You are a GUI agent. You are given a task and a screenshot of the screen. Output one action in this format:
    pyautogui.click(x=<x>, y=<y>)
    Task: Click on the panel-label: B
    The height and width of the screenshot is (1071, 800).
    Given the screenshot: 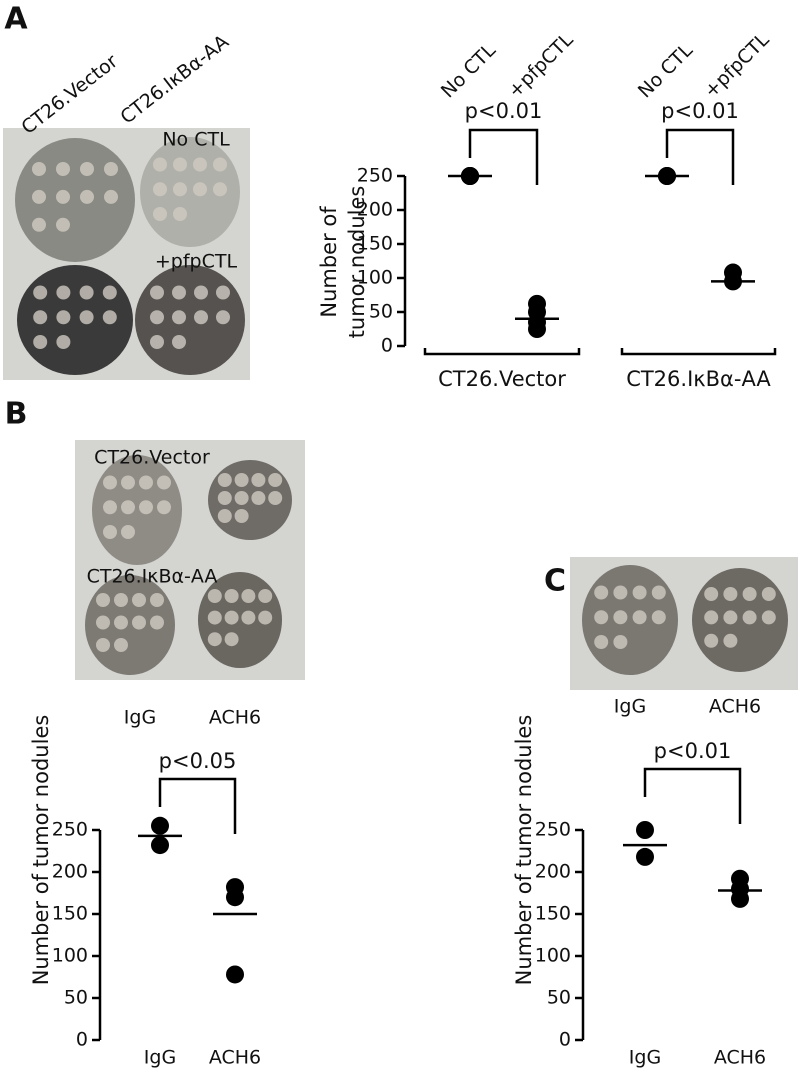 What is the action you would take?
    pyautogui.click(x=16, y=414)
    